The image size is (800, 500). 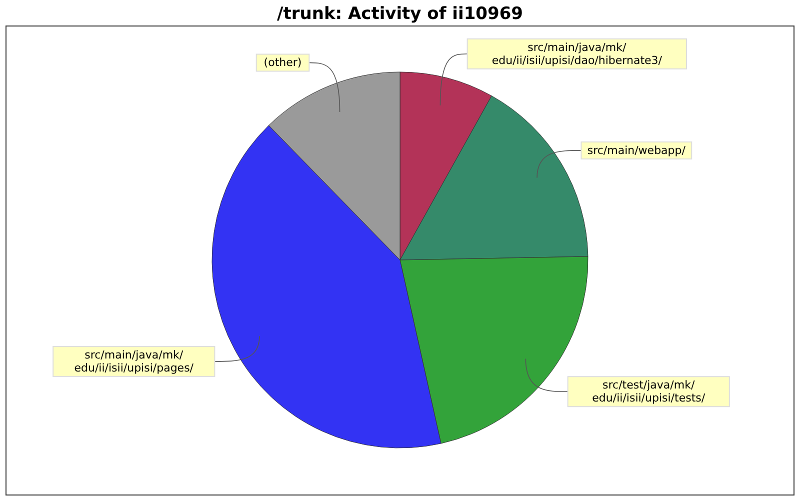 I want to click on slice-label: (other), so click(x=283, y=63).